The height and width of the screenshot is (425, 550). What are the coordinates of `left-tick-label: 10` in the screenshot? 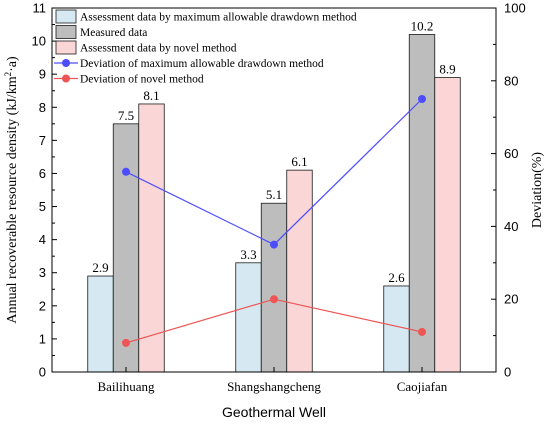 It's located at (39, 41).